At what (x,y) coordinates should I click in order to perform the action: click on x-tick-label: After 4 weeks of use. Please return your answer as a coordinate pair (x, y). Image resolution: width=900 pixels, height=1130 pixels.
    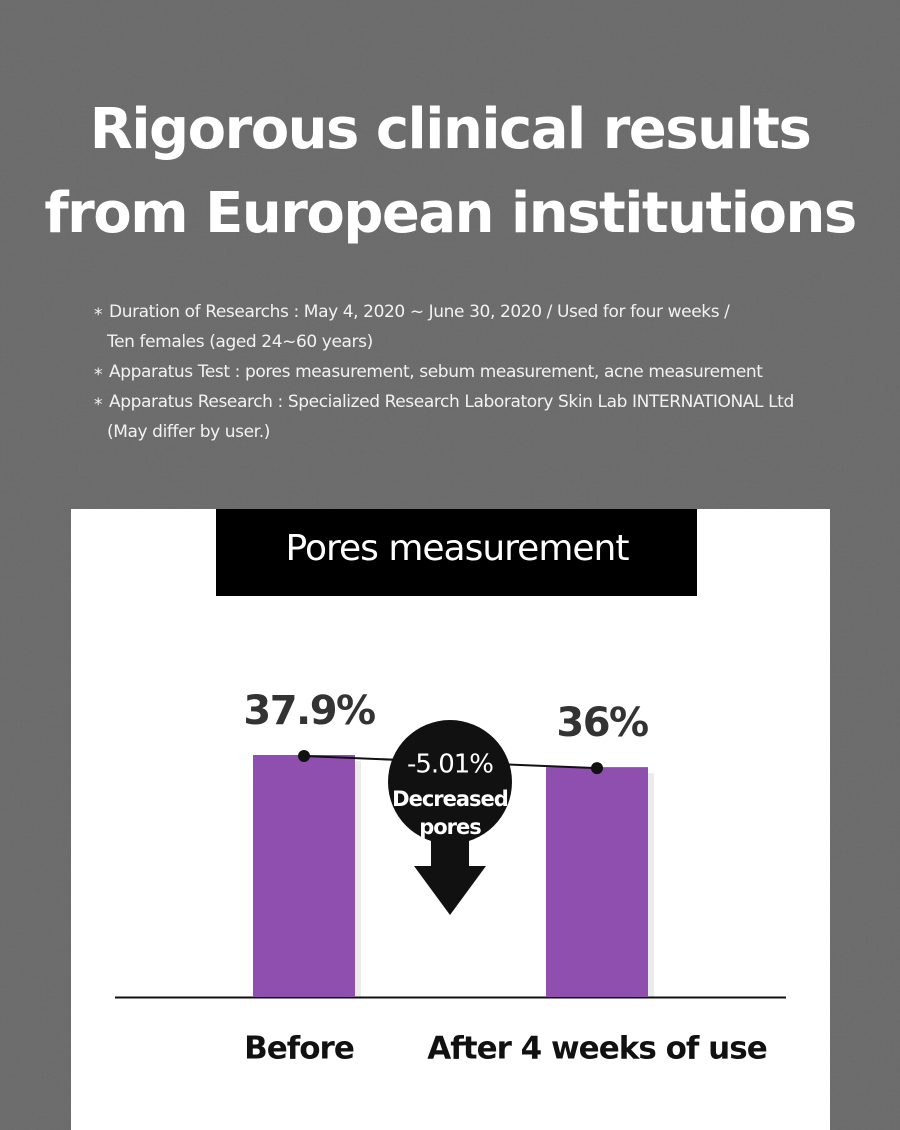
    Looking at the image, I should click on (596, 1049).